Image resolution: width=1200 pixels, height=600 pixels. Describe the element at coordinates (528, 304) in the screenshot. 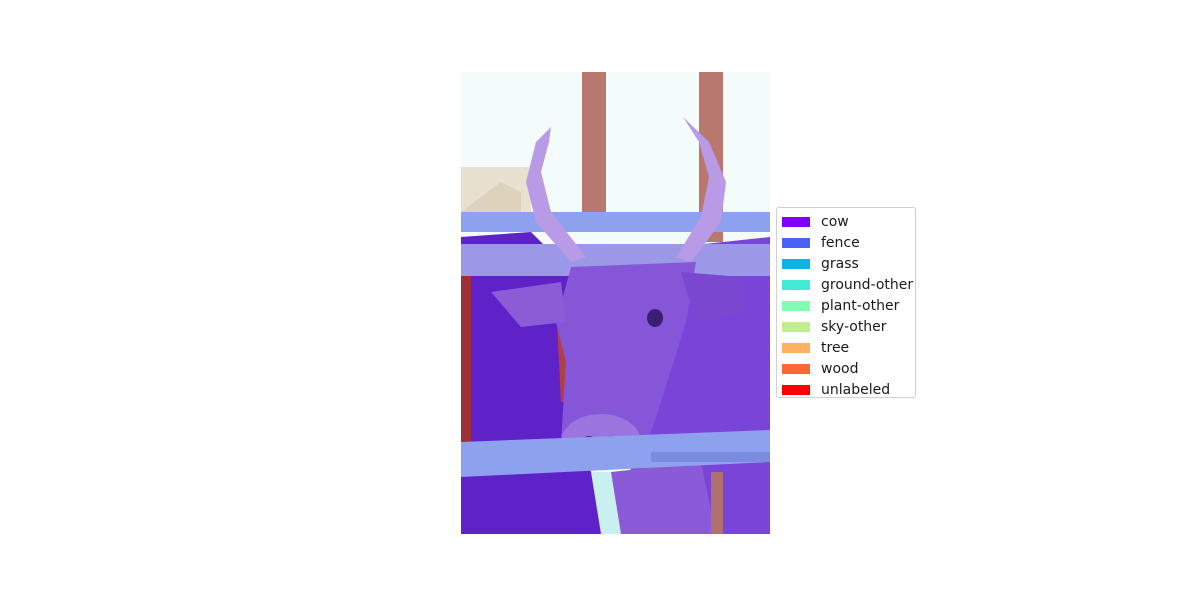

I see `cow-ear-left` at that location.